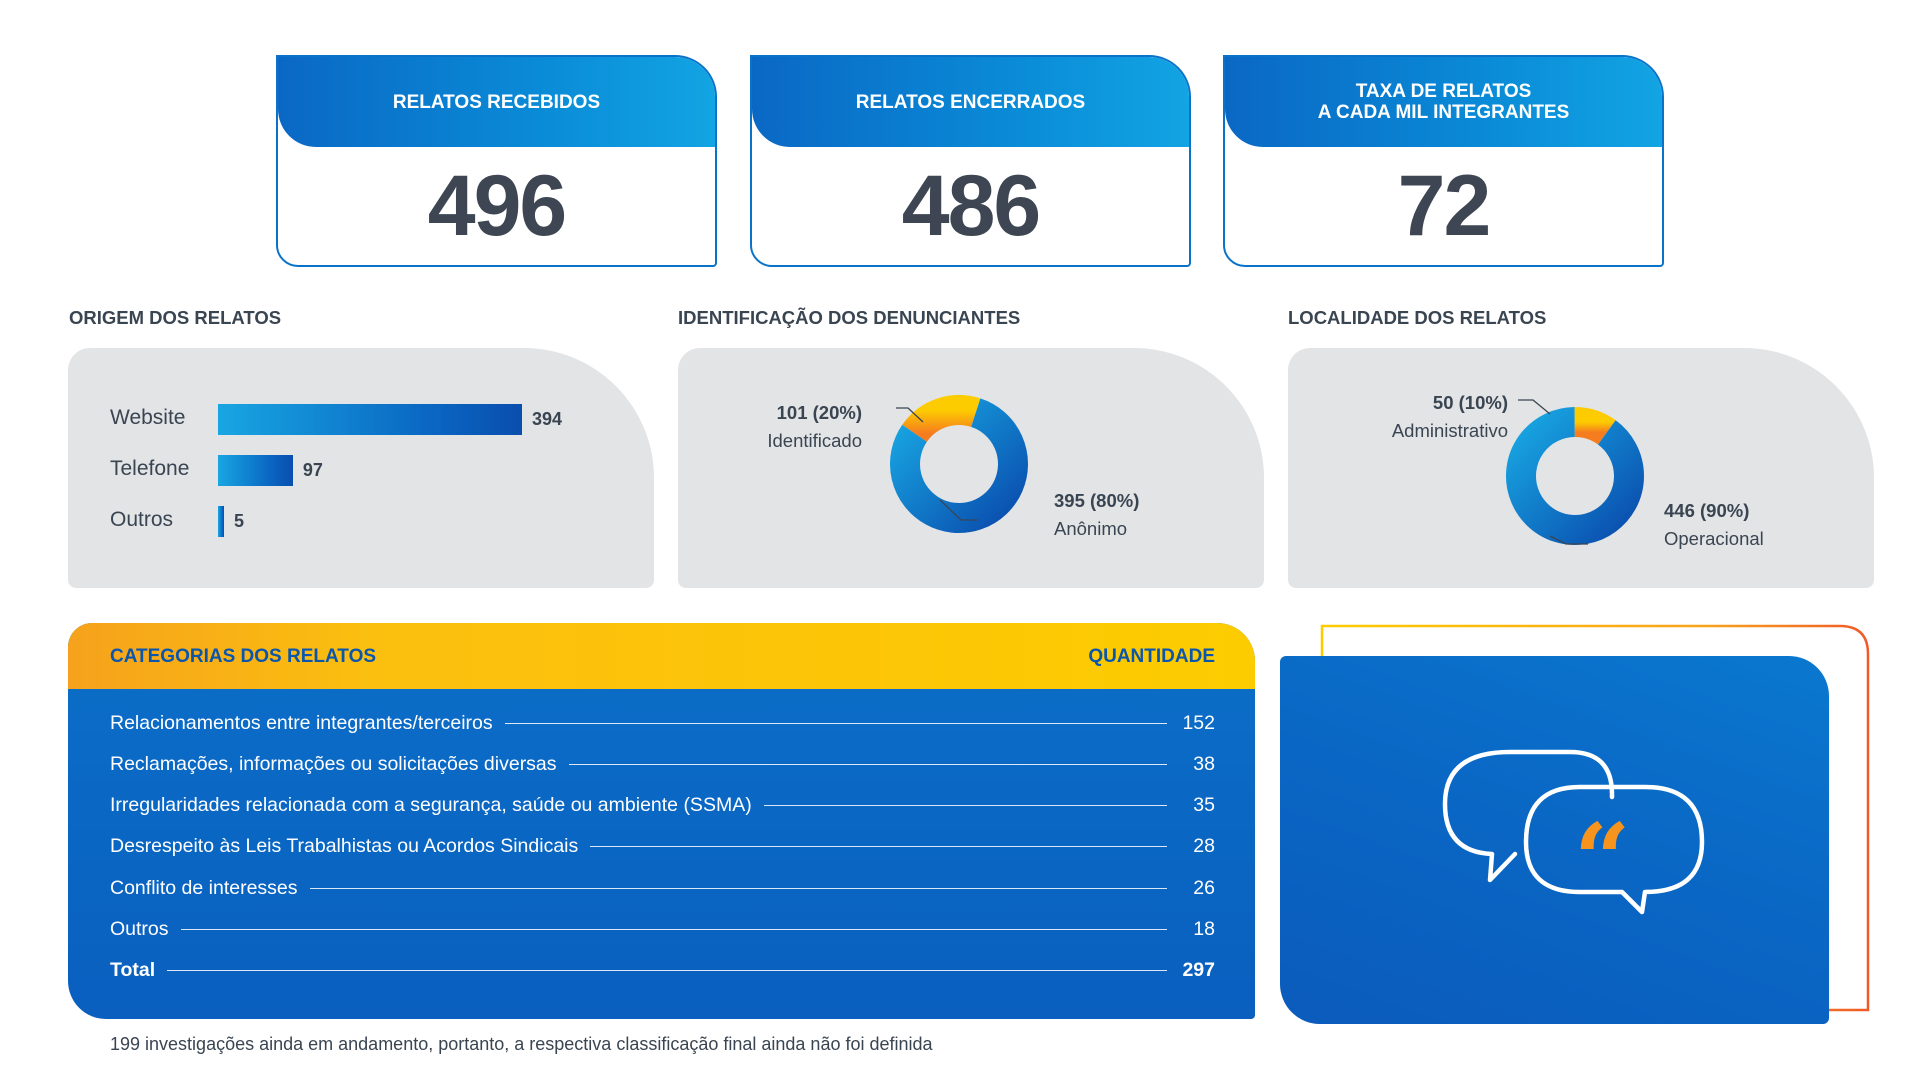  I want to click on table-row: Outros 18, so click(662, 930).